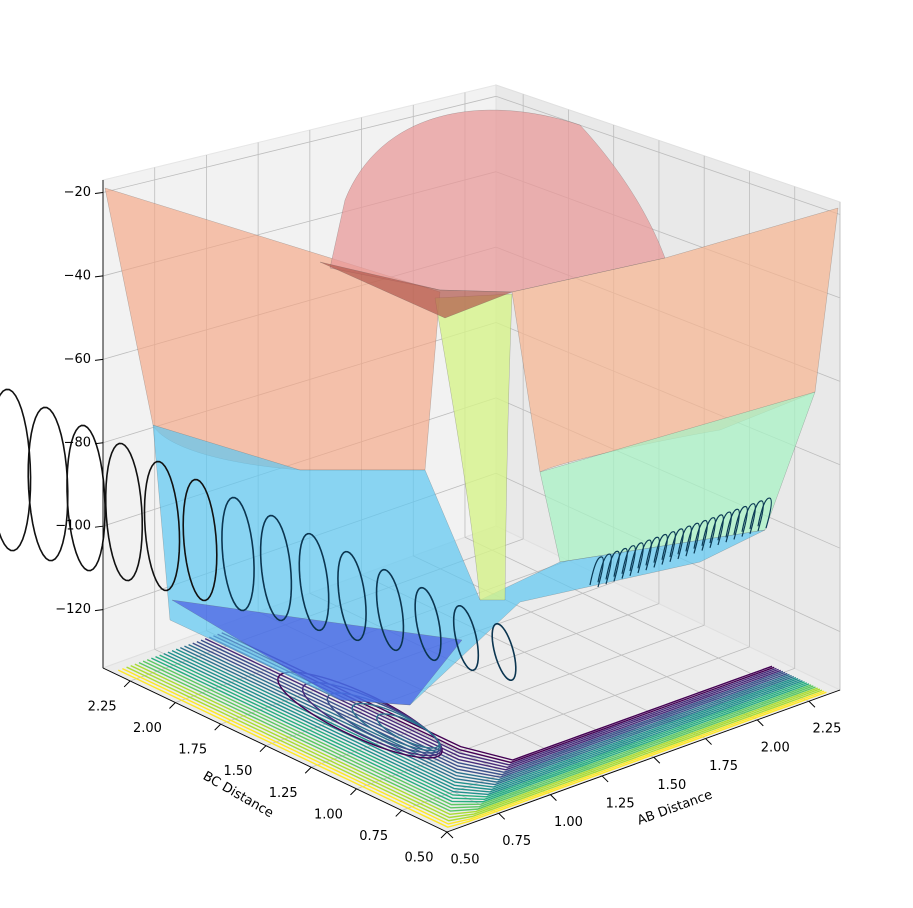  Describe the element at coordinates (674, 807) in the screenshot. I see `x-axis-label: AB Distance` at that location.